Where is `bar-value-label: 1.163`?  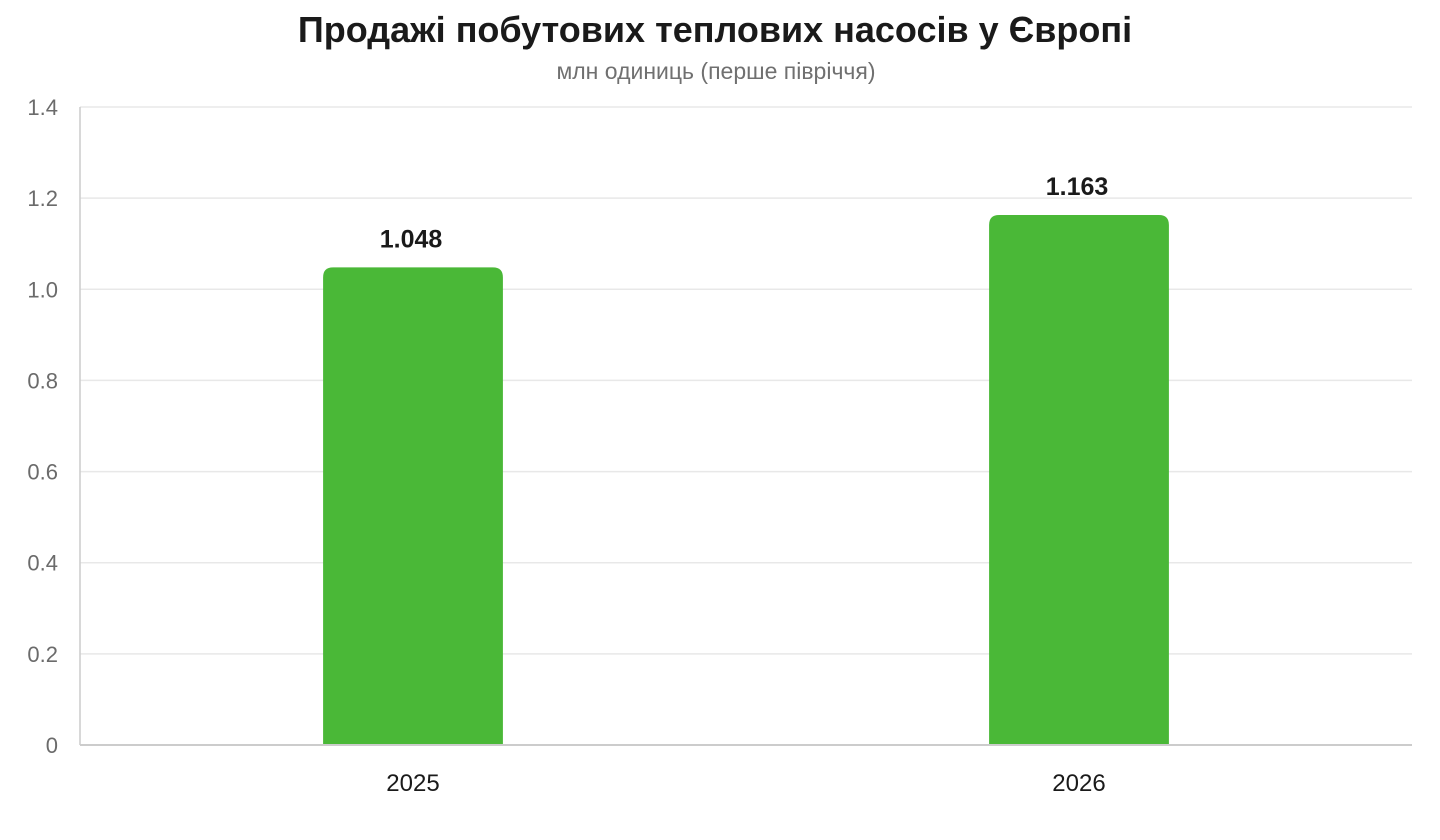
bar-value-label: 1.163 is located at coordinates (1077, 187).